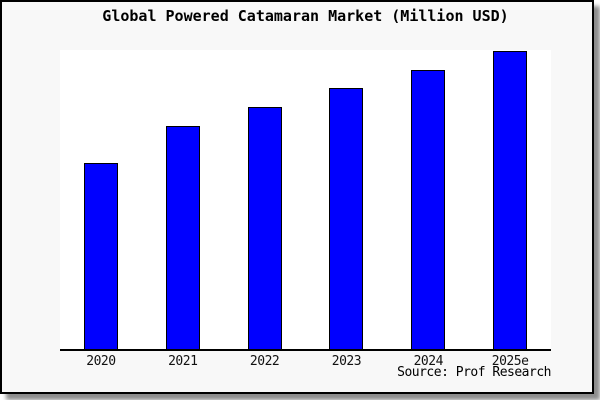  What do you see at coordinates (474, 372) in the screenshot?
I see `source-note: Source: Prof Research` at bounding box center [474, 372].